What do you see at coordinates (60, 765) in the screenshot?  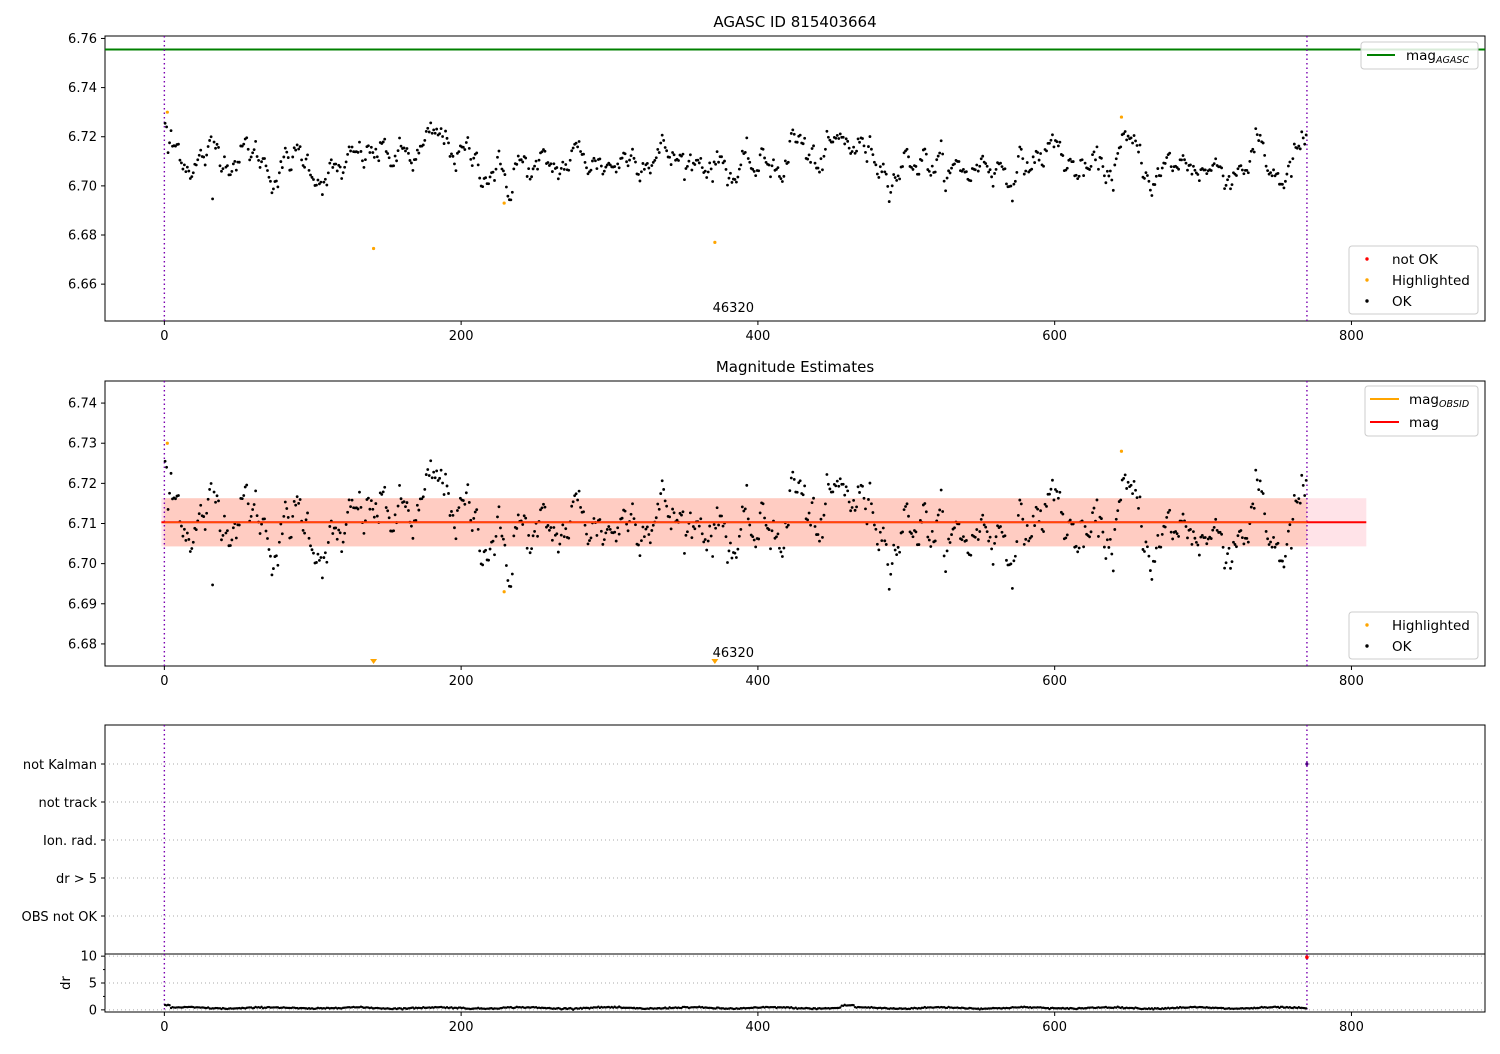 I see `flag-label: not Kalman` at bounding box center [60, 765].